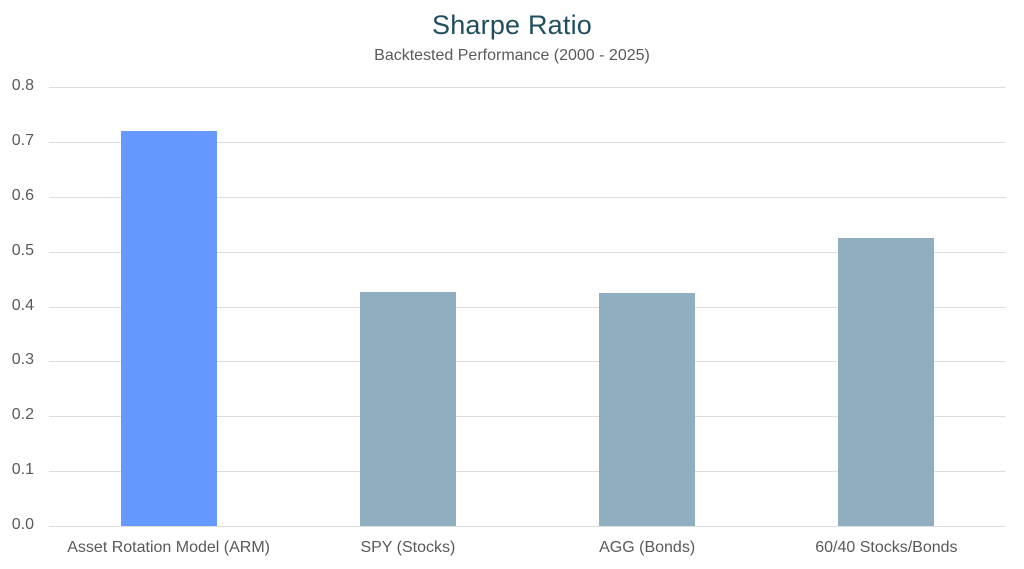 This screenshot has height=569, width=1024. What do you see at coordinates (408, 547) in the screenshot?
I see `x-tick-label: SPY (Stocks)` at bounding box center [408, 547].